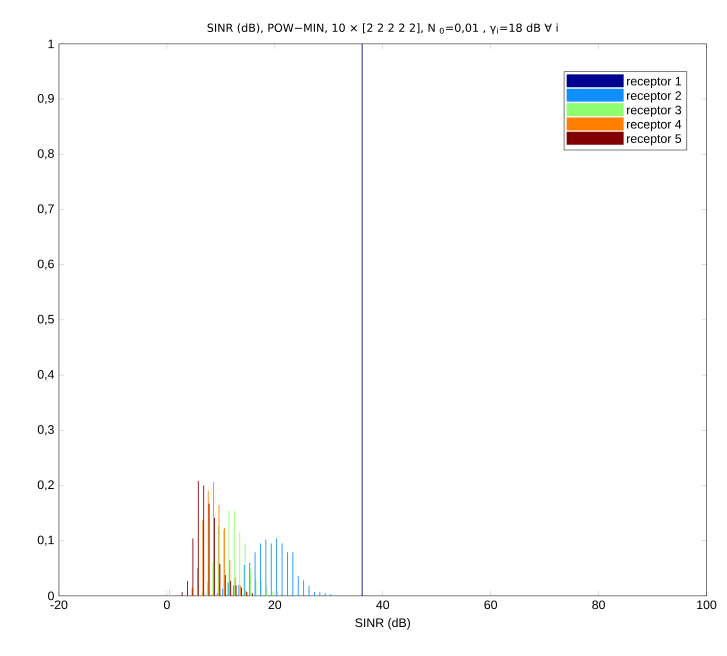  What do you see at coordinates (654, 111) in the screenshot?
I see `legend-label: receptor 3` at bounding box center [654, 111].